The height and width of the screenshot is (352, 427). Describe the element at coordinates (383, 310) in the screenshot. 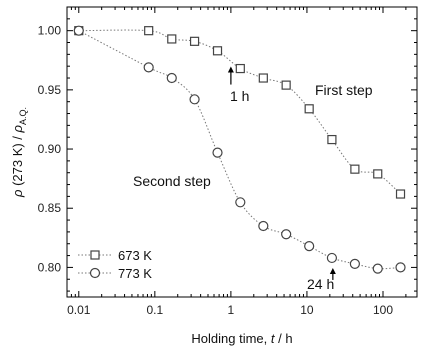

I see `x-tick-label: 100` at that location.